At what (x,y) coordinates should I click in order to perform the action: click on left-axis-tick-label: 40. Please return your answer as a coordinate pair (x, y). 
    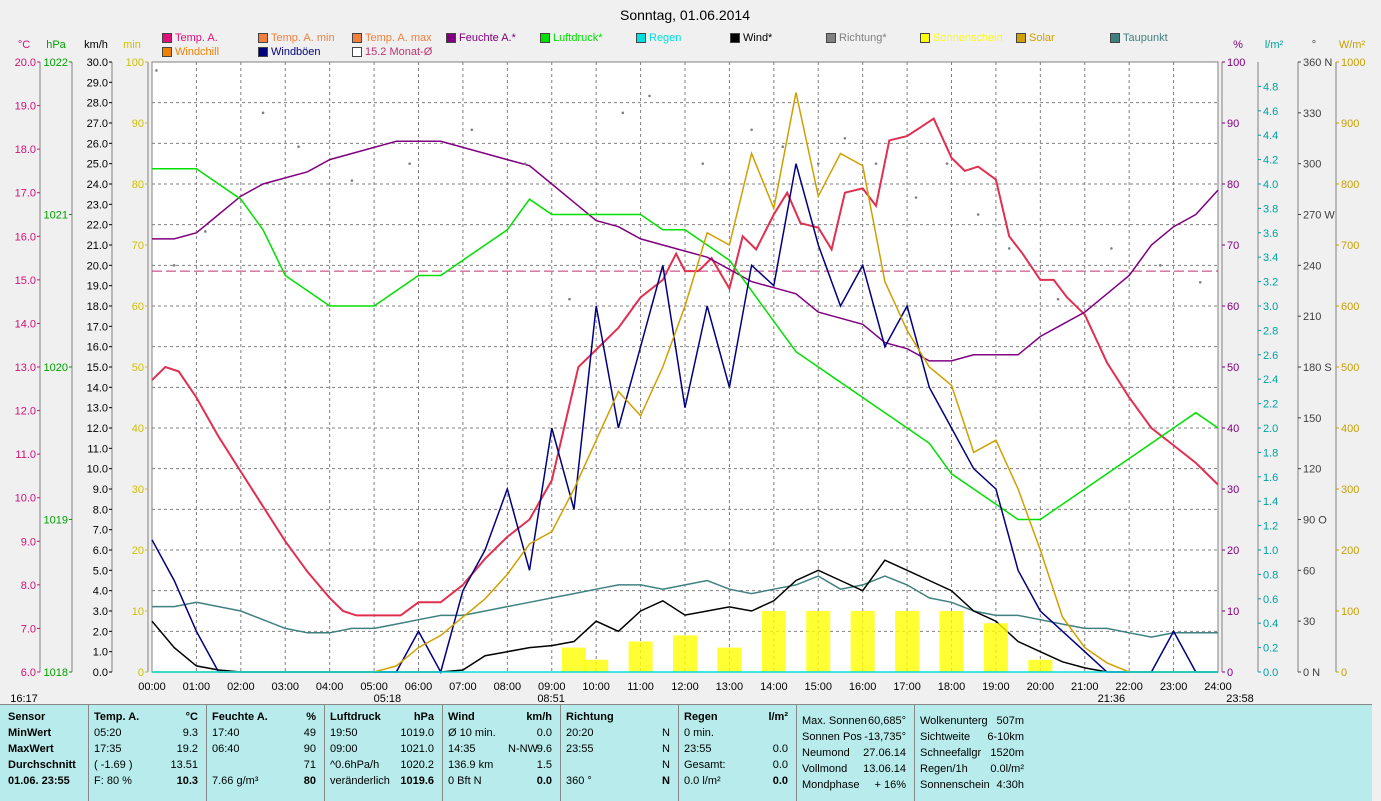
    Looking at the image, I should click on (138, 429).